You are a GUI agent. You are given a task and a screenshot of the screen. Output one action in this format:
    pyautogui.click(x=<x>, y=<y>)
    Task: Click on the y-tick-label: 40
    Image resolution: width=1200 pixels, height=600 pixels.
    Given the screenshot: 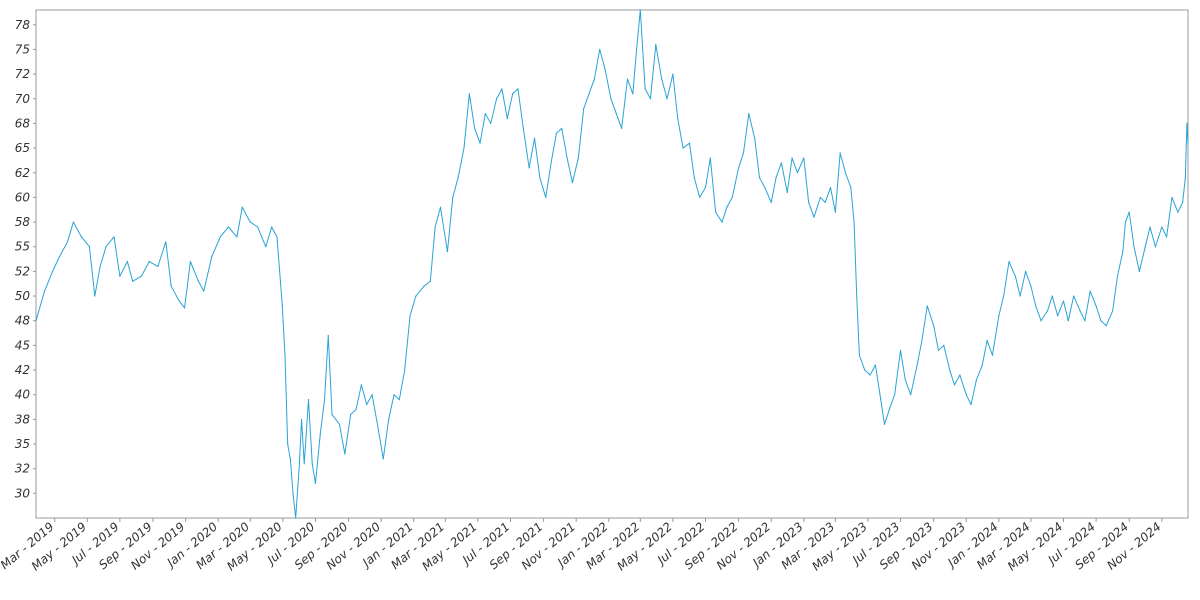 What is the action you would take?
    pyautogui.click(x=23, y=395)
    